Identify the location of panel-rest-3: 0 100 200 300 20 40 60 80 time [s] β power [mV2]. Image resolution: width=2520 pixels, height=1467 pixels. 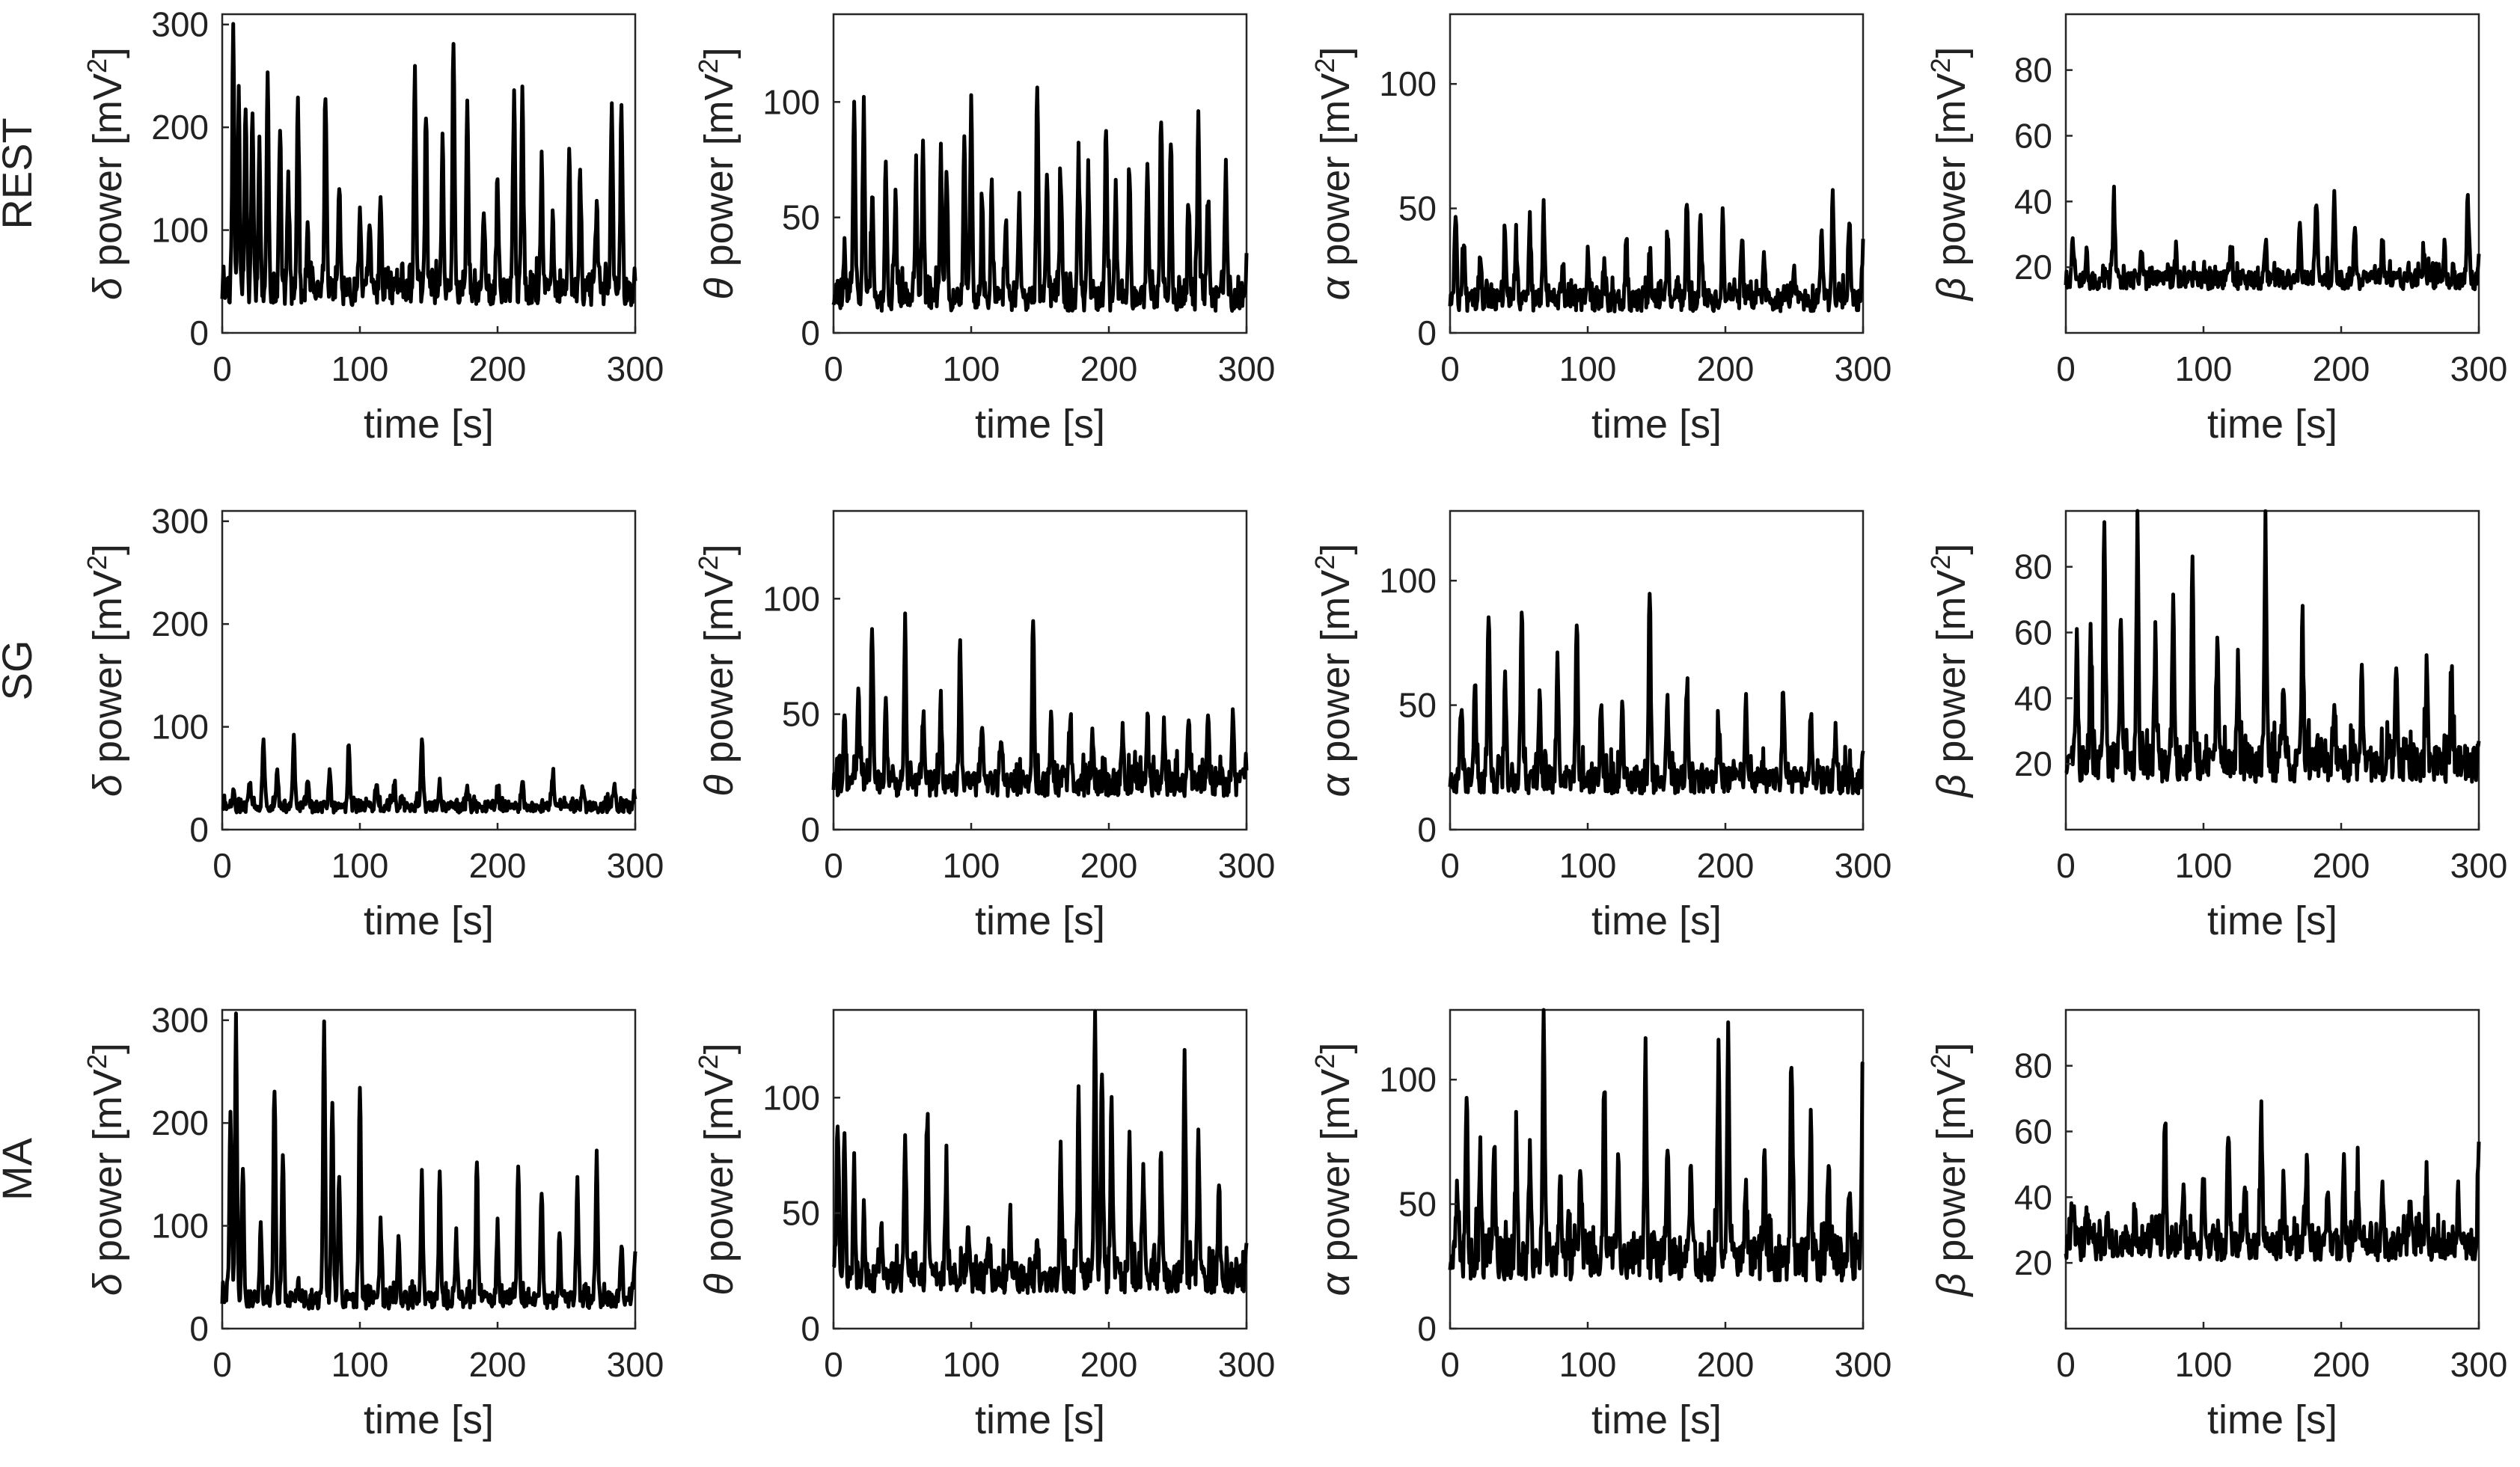
(2216, 230).